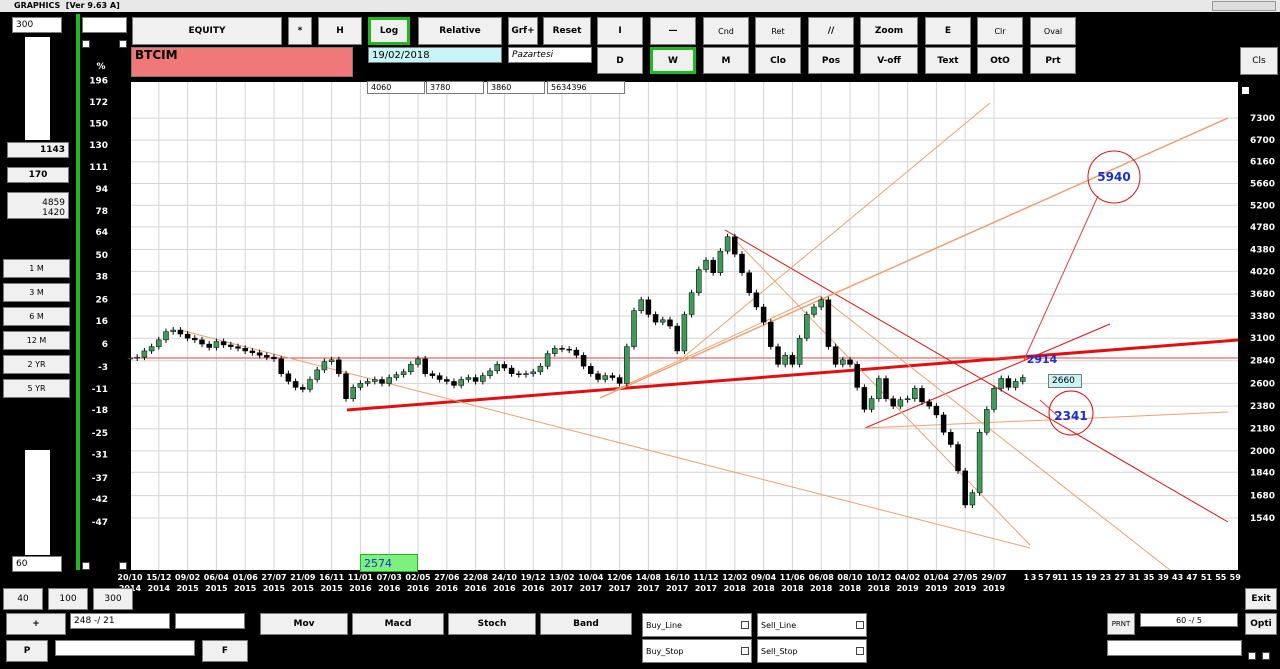 The width and height of the screenshot is (1280, 669). I want to click on y-tick-label: 6160, so click(1262, 163).